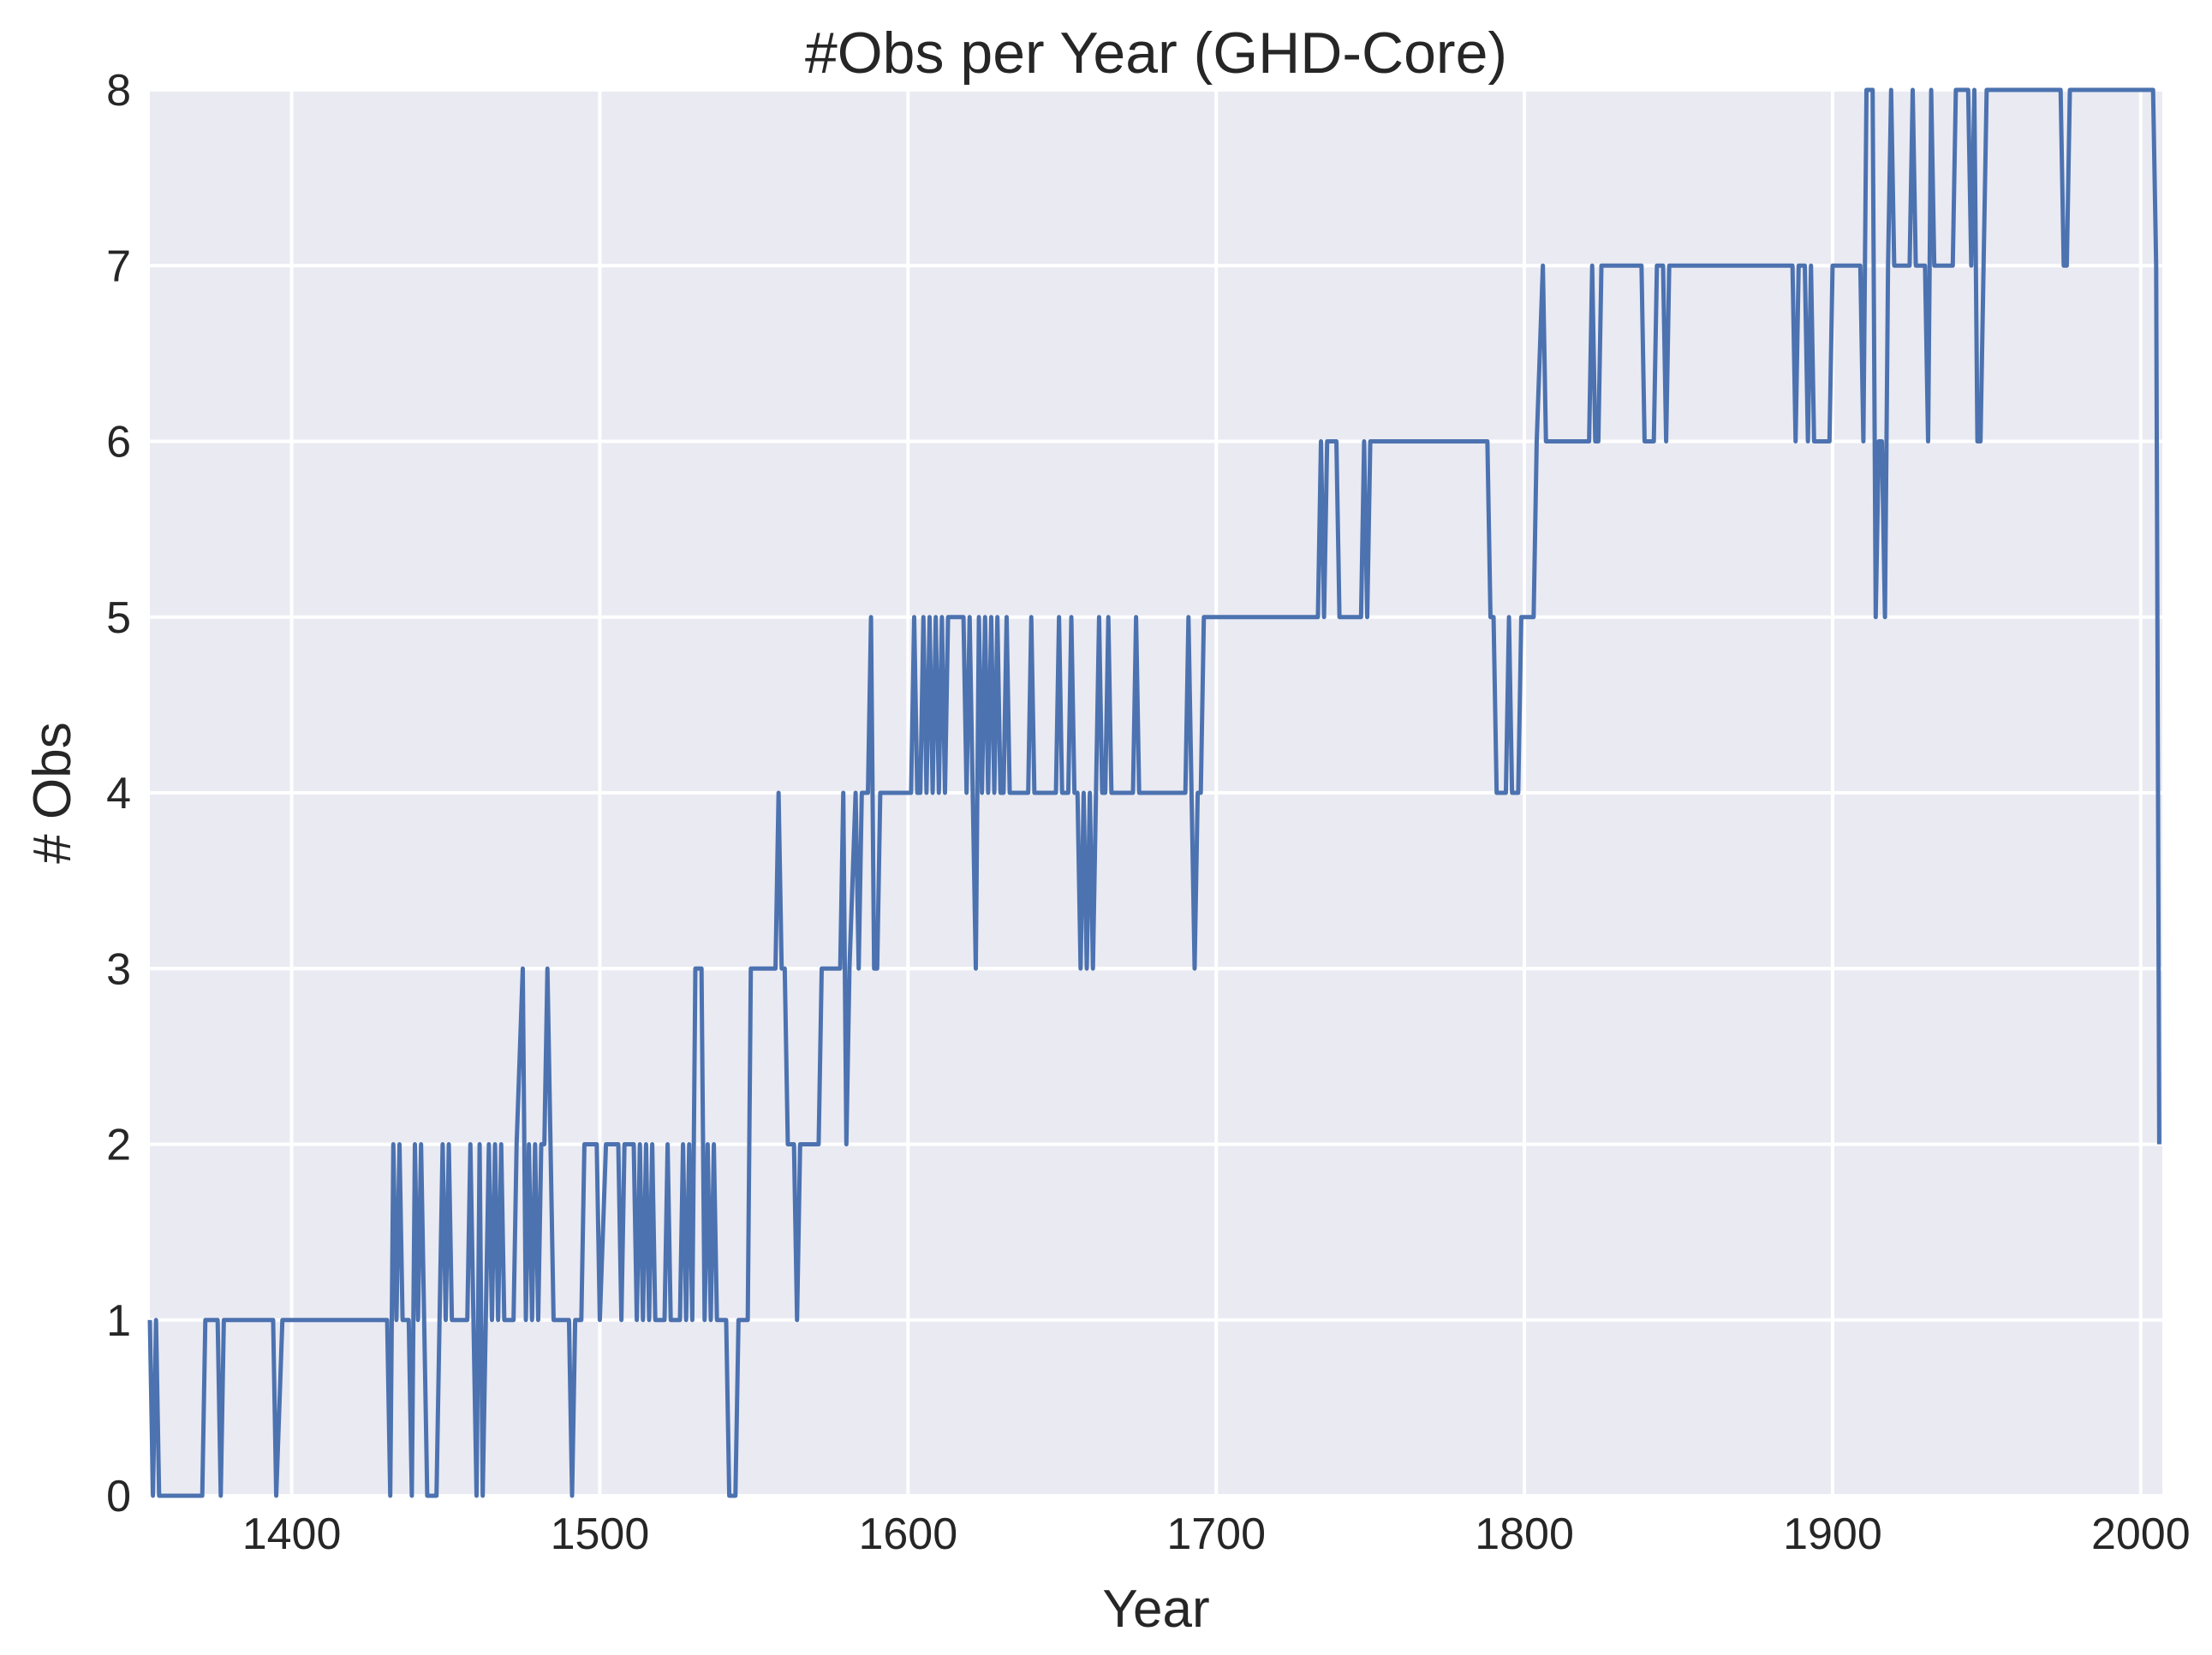 This screenshot has height=1655, width=2212. Describe the element at coordinates (118, 1496) in the screenshot. I see `y-tick-label: 0` at that location.